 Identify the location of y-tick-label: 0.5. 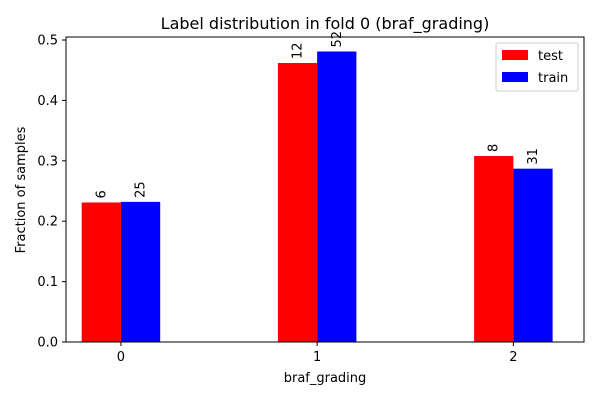
(47, 41).